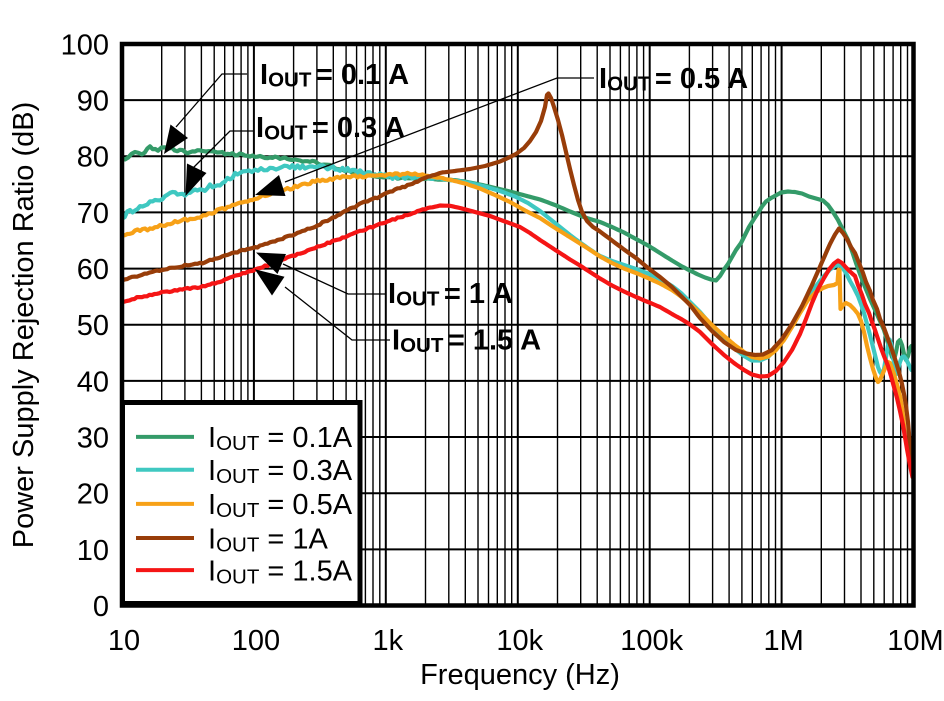  What do you see at coordinates (651, 641) in the screenshot?
I see `svg-text: 100k` at bounding box center [651, 641].